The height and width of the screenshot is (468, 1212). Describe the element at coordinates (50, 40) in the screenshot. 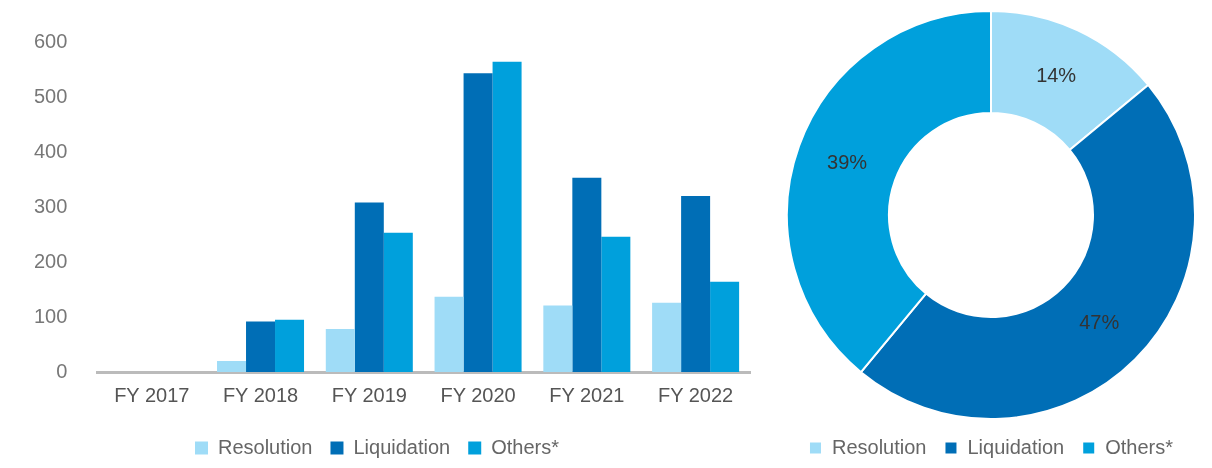

I see `y-tick-label: 600` at that location.